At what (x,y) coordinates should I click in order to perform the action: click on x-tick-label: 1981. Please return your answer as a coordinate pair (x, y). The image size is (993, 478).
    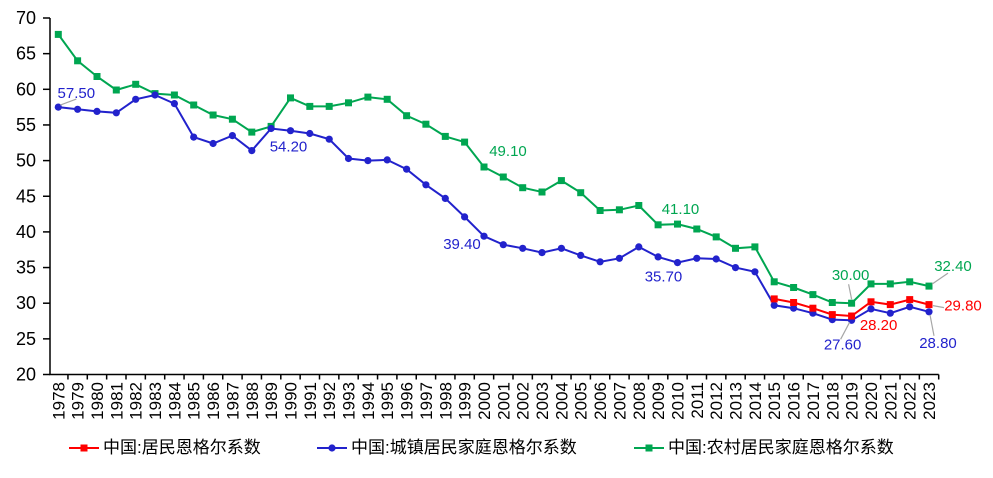
    Looking at the image, I should click on (116, 401).